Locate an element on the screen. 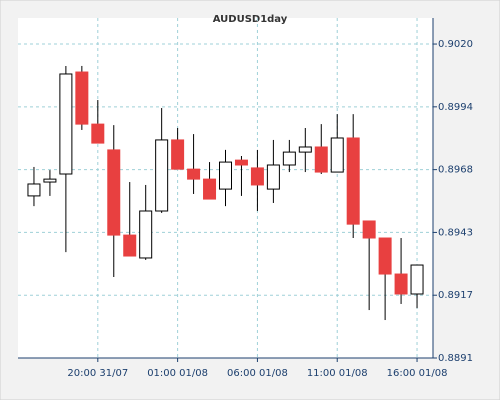 This screenshot has width=500, height=400. x-tick-label: 11:00 01/08 is located at coordinates (337, 373).